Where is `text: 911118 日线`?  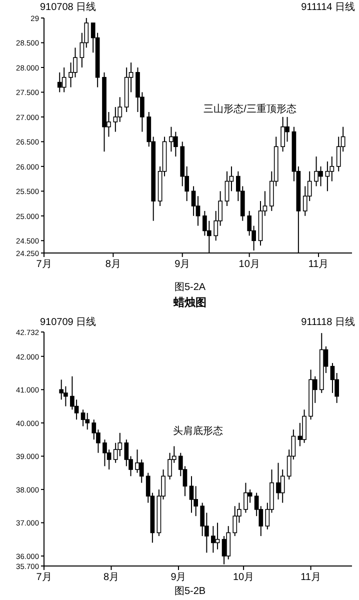 text: 911118 日线 is located at coordinates (328, 322).